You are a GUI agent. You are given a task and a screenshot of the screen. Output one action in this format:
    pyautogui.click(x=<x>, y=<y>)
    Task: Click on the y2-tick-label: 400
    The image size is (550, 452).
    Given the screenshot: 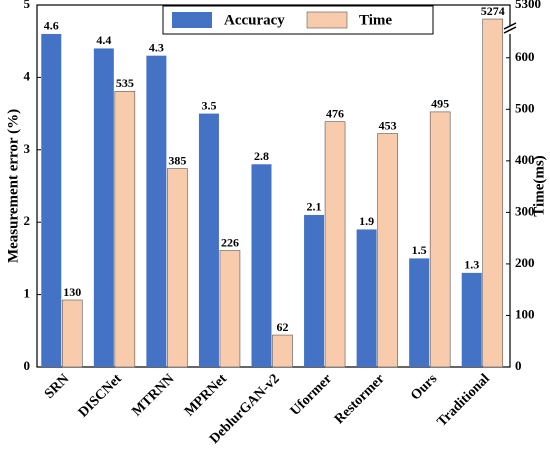 What is the action you would take?
    pyautogui.click(x=525, y=159)
    